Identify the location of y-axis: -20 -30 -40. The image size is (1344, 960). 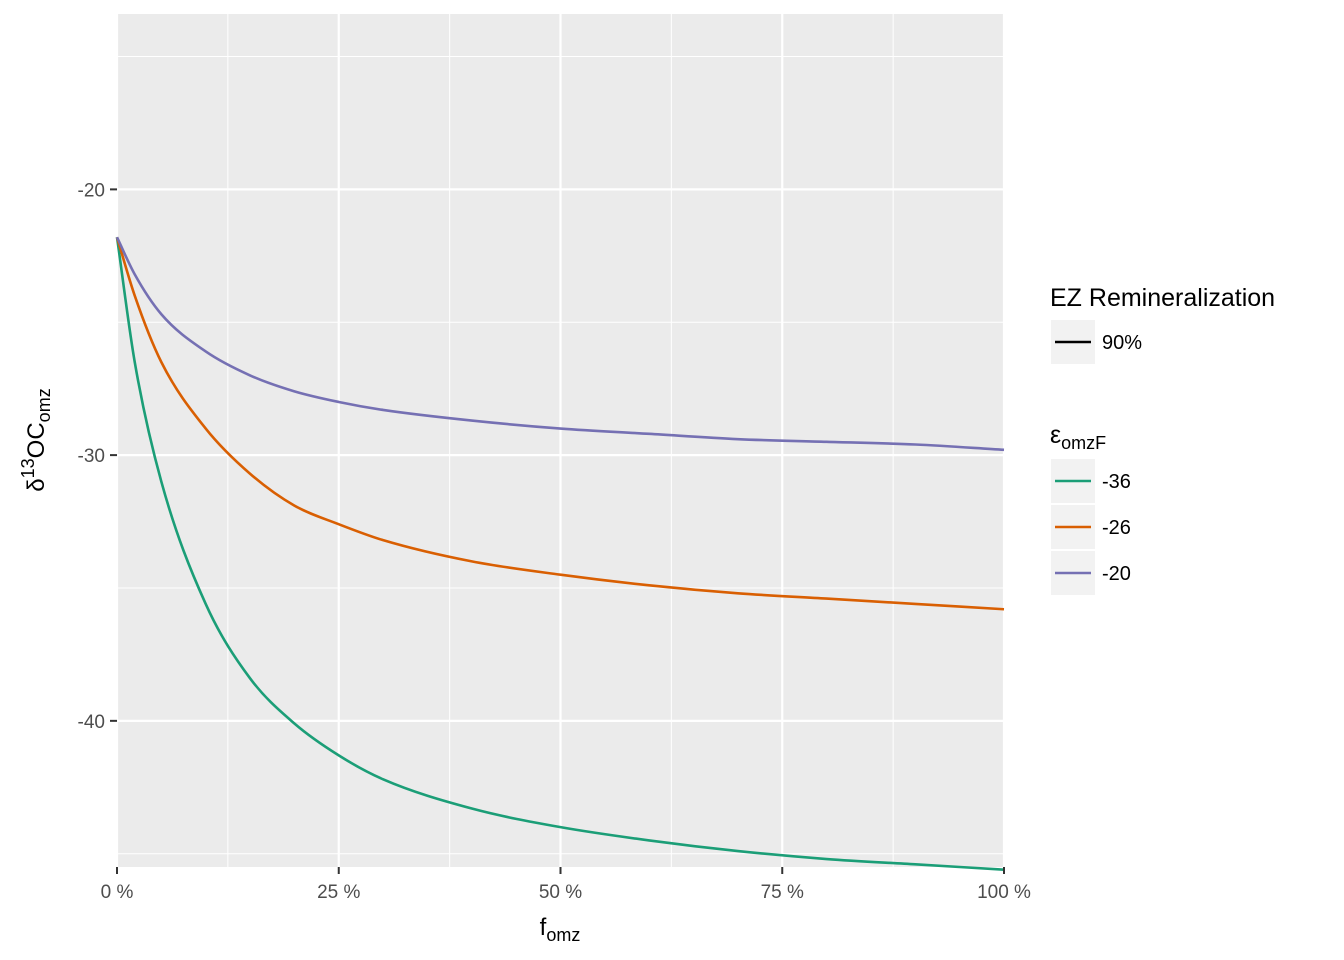
(97, 456).